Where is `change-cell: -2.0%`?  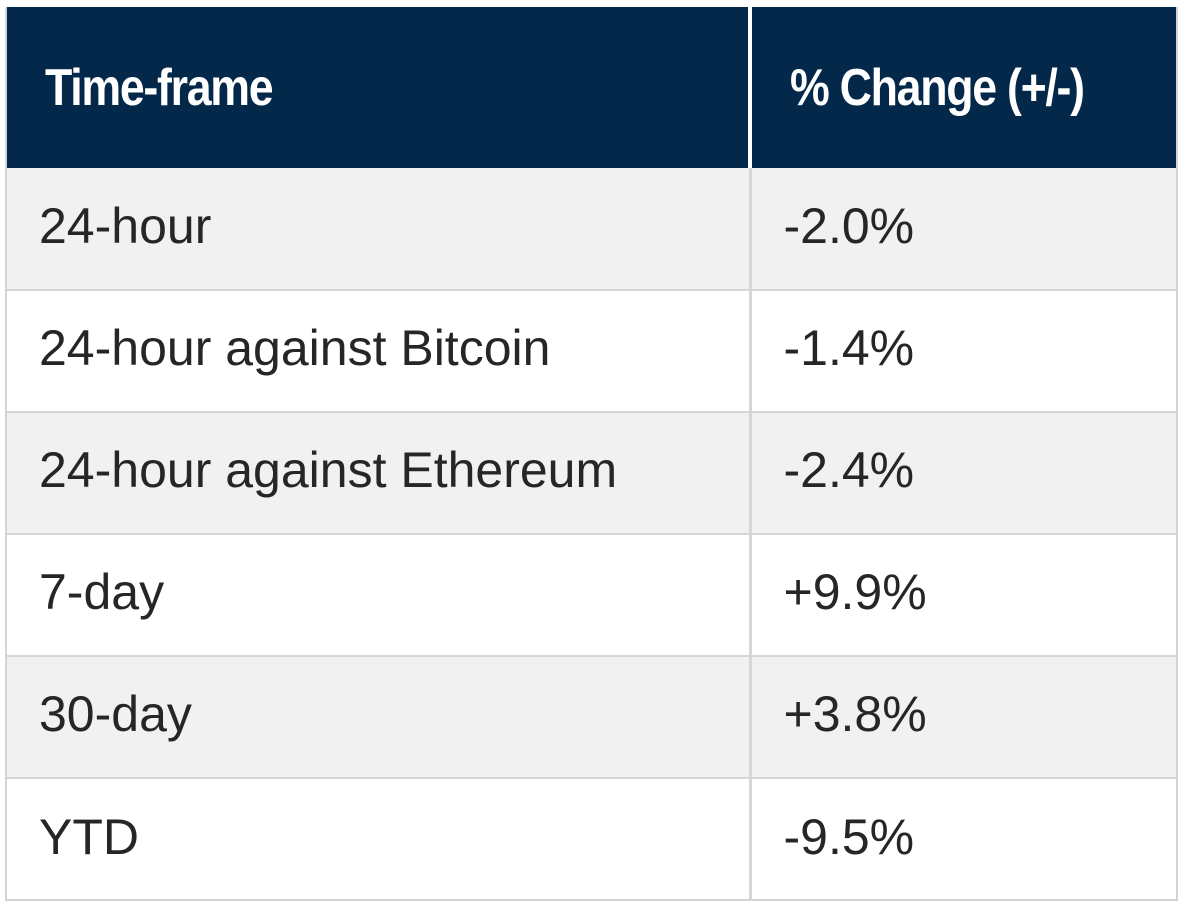
change-cell: -2.0% is located at coordinates (963, 229).